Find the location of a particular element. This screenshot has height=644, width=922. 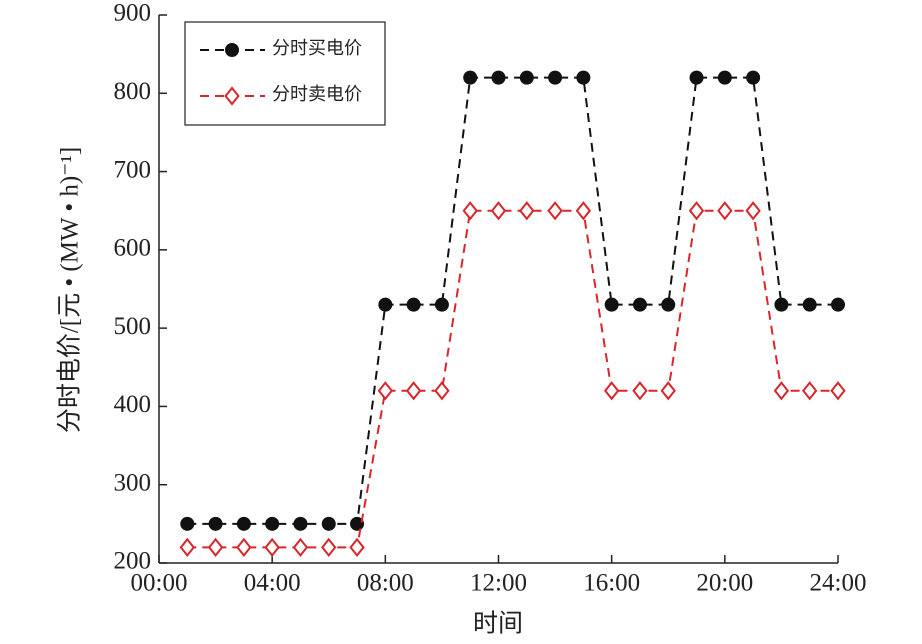

y-tick-label: 600 is located at coordinates (133, 248).